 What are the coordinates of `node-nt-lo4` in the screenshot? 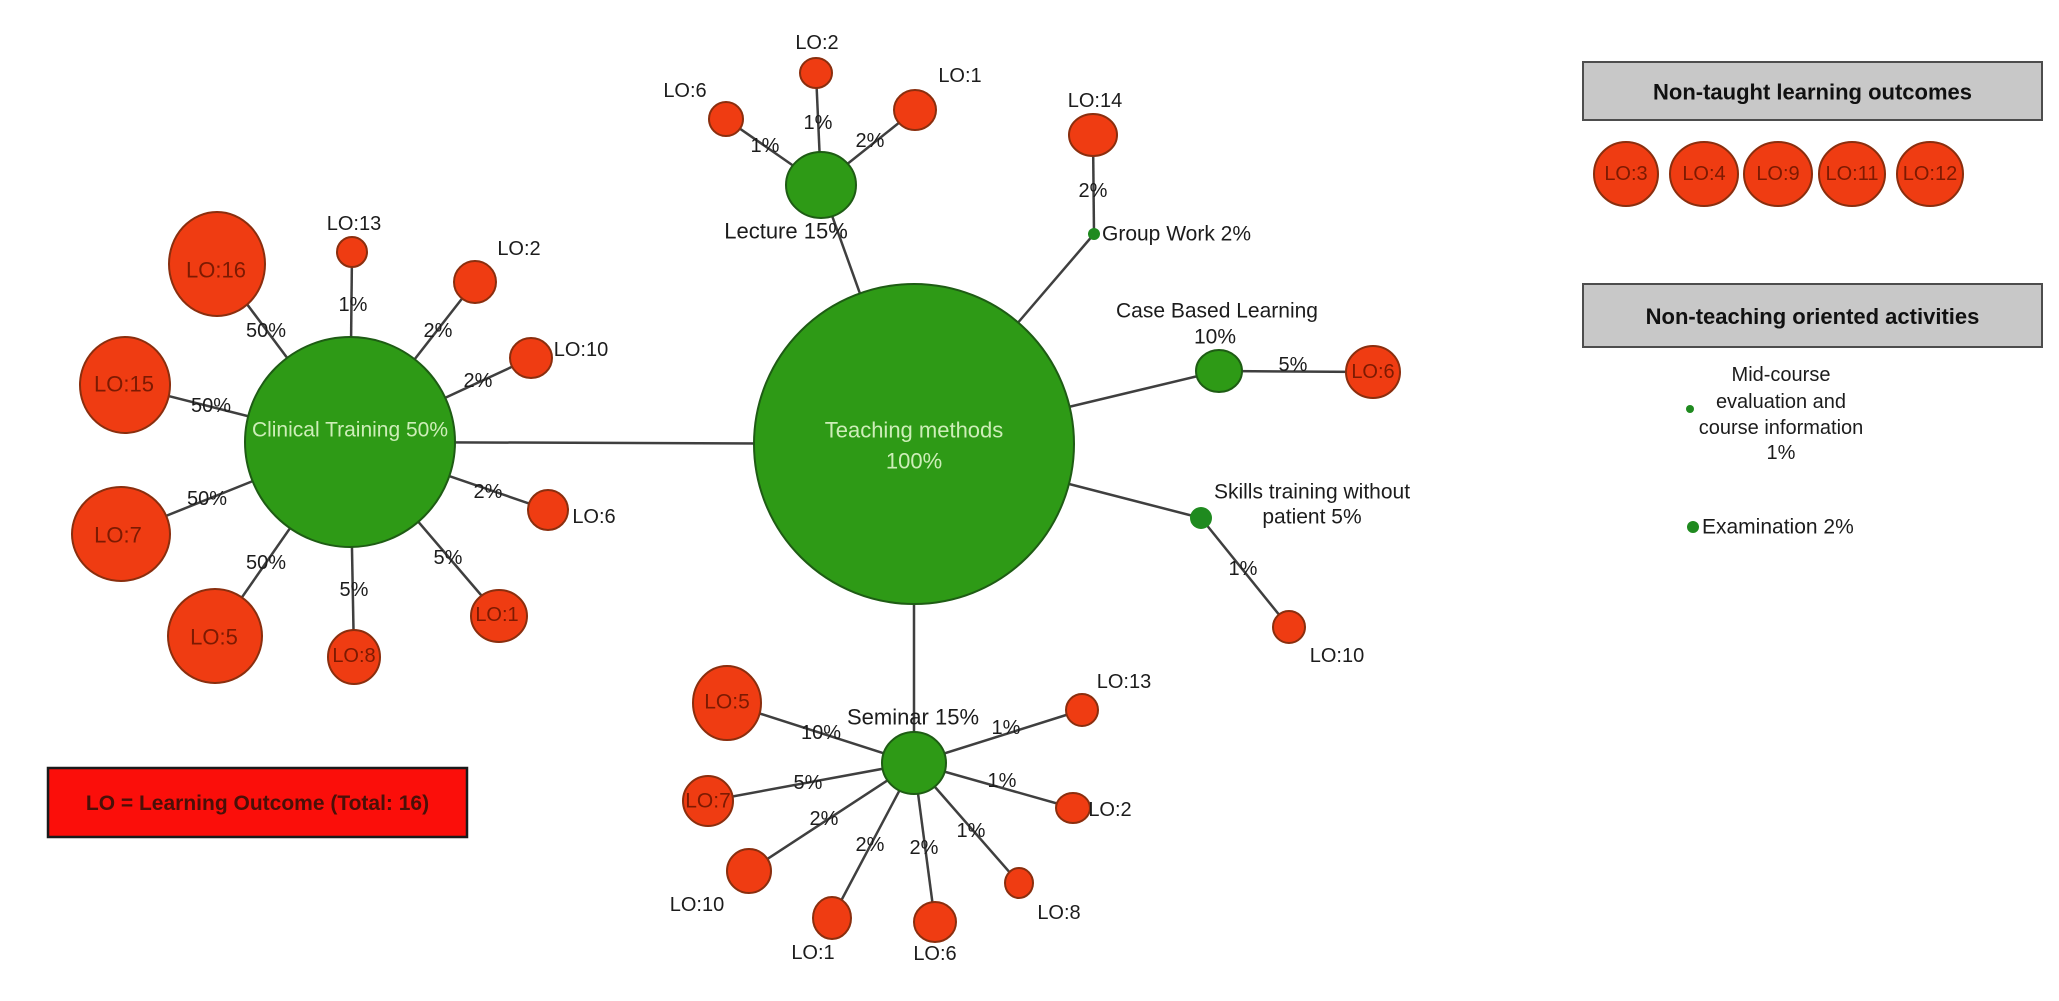 It's located at (1704, 174).